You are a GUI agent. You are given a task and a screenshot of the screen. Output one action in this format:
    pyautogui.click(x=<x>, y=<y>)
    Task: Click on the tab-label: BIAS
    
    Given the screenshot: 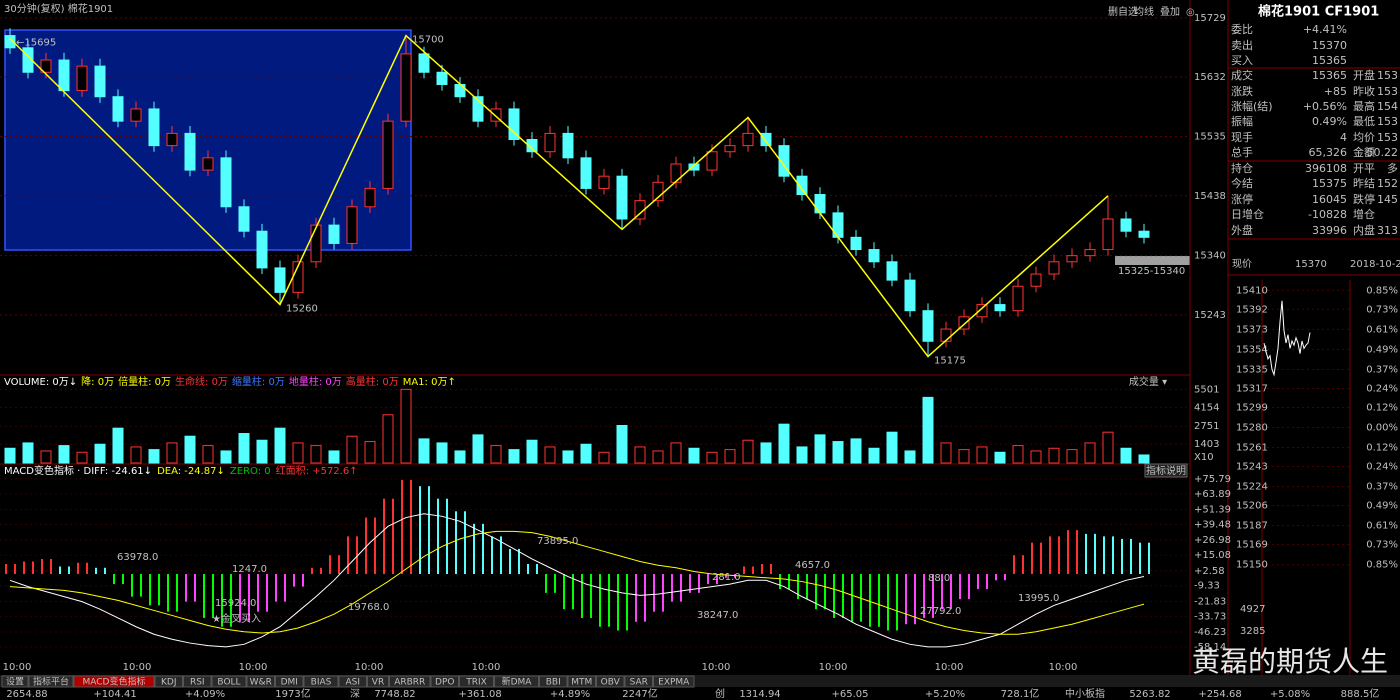 What is the action you would take?
    pyautogui.click(x=321, y=683)
    